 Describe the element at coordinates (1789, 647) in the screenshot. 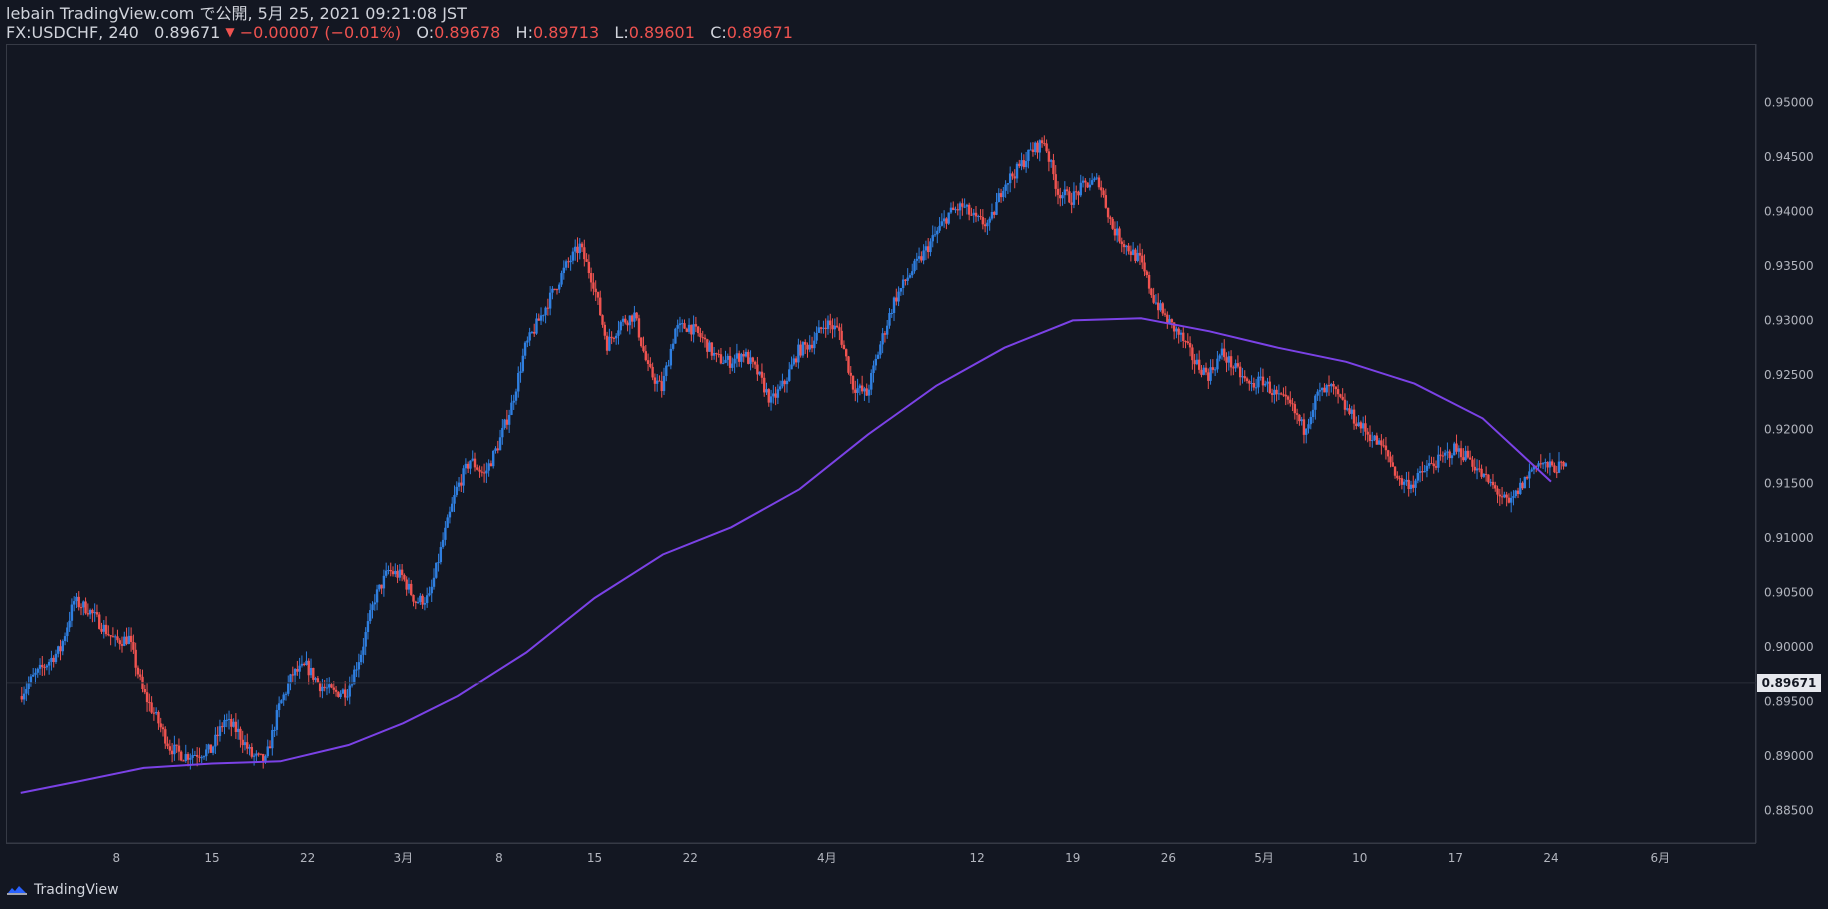

I see `y-tick-label: 0.90000` at that location.